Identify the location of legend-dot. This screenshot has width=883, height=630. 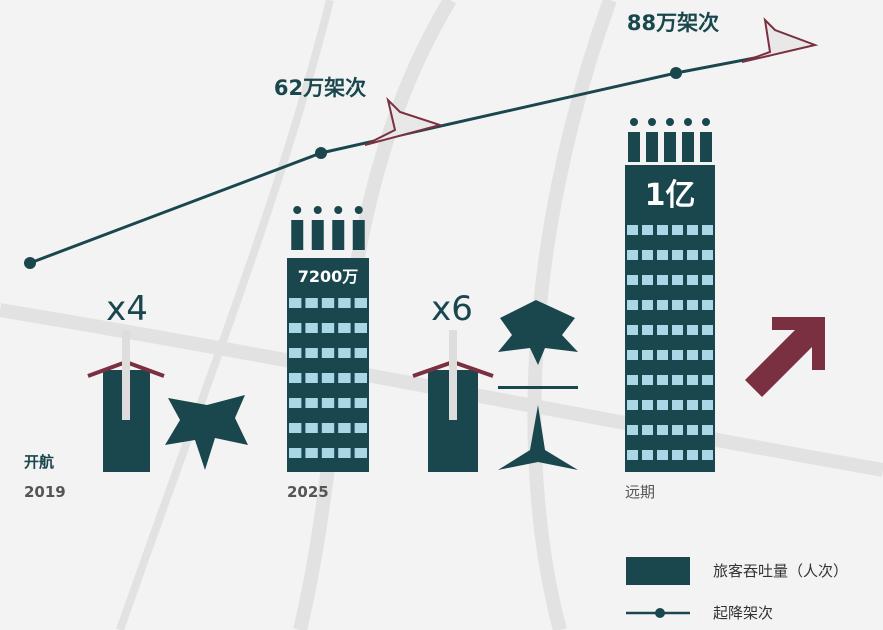
(660, 613).